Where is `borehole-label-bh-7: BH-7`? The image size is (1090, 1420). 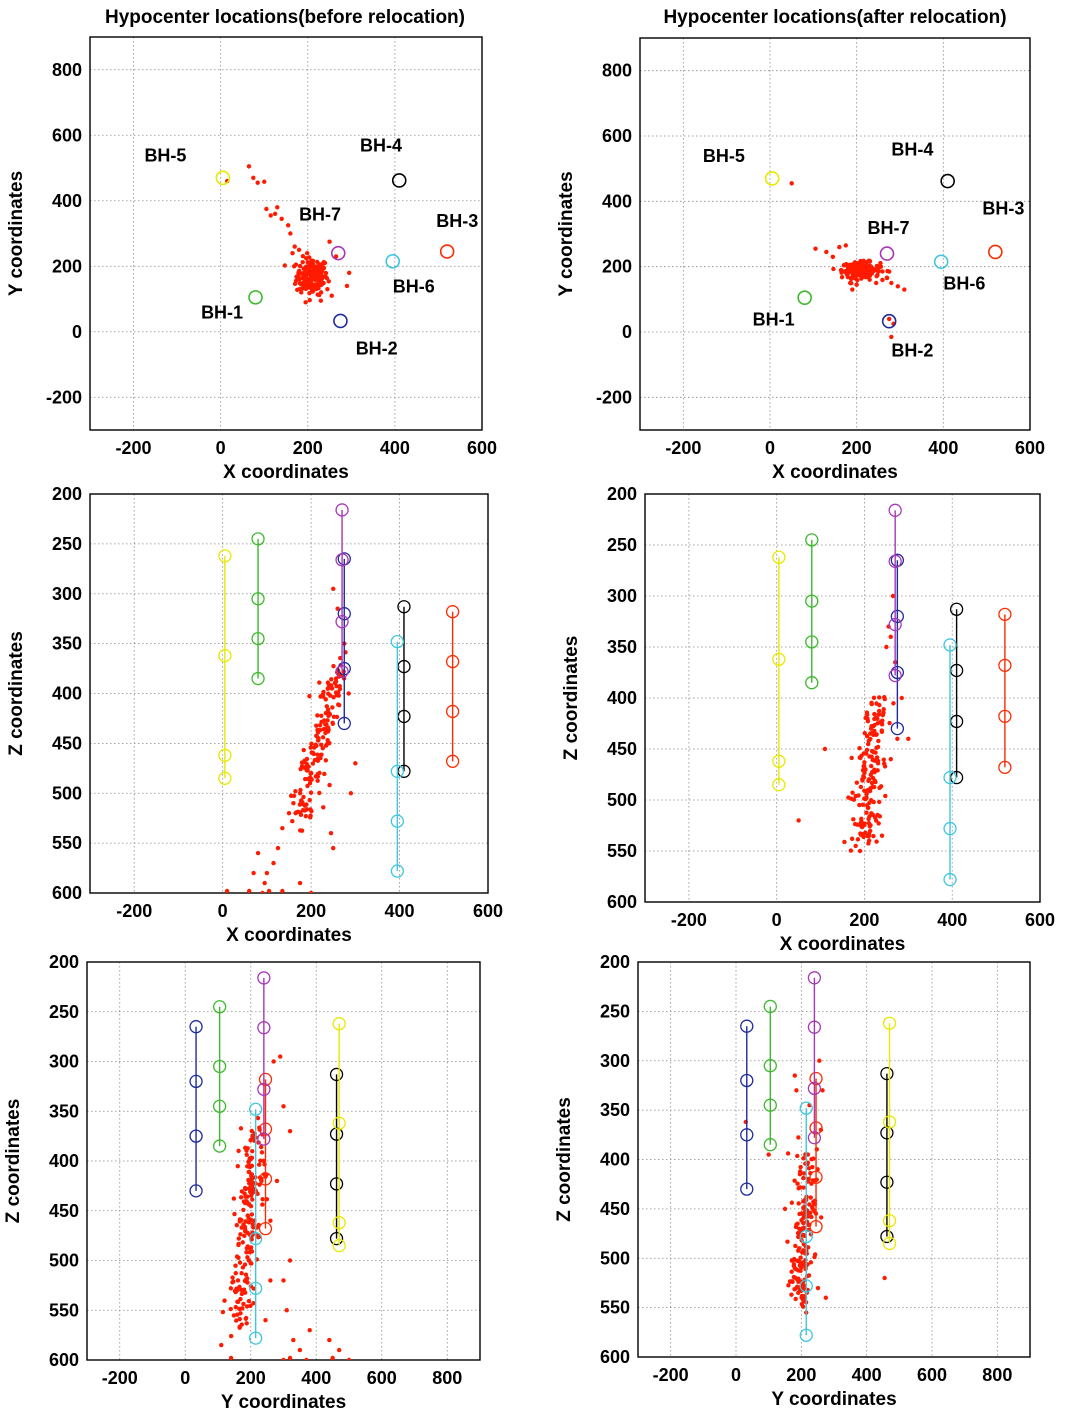
borehole-label-bh-7: BH-7 is located at coordinates (889, 228).